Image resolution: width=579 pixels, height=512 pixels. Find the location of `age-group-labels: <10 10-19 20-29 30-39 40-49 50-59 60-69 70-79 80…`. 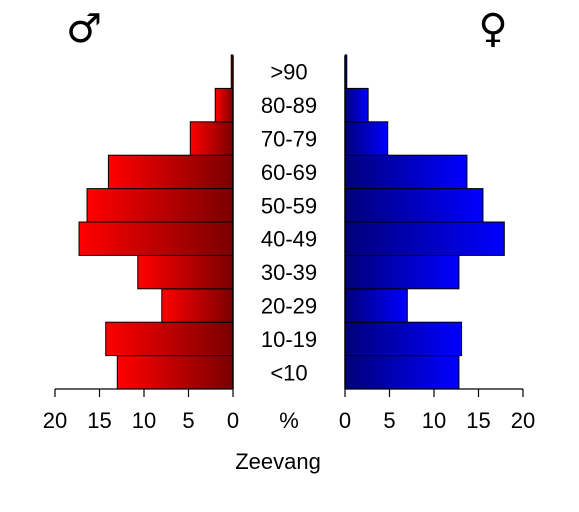

age-group-labels: <10 10-19 20-29 30-39 40-49 50-59 60-69 70-79 80… is located at coordinates (289, 223).